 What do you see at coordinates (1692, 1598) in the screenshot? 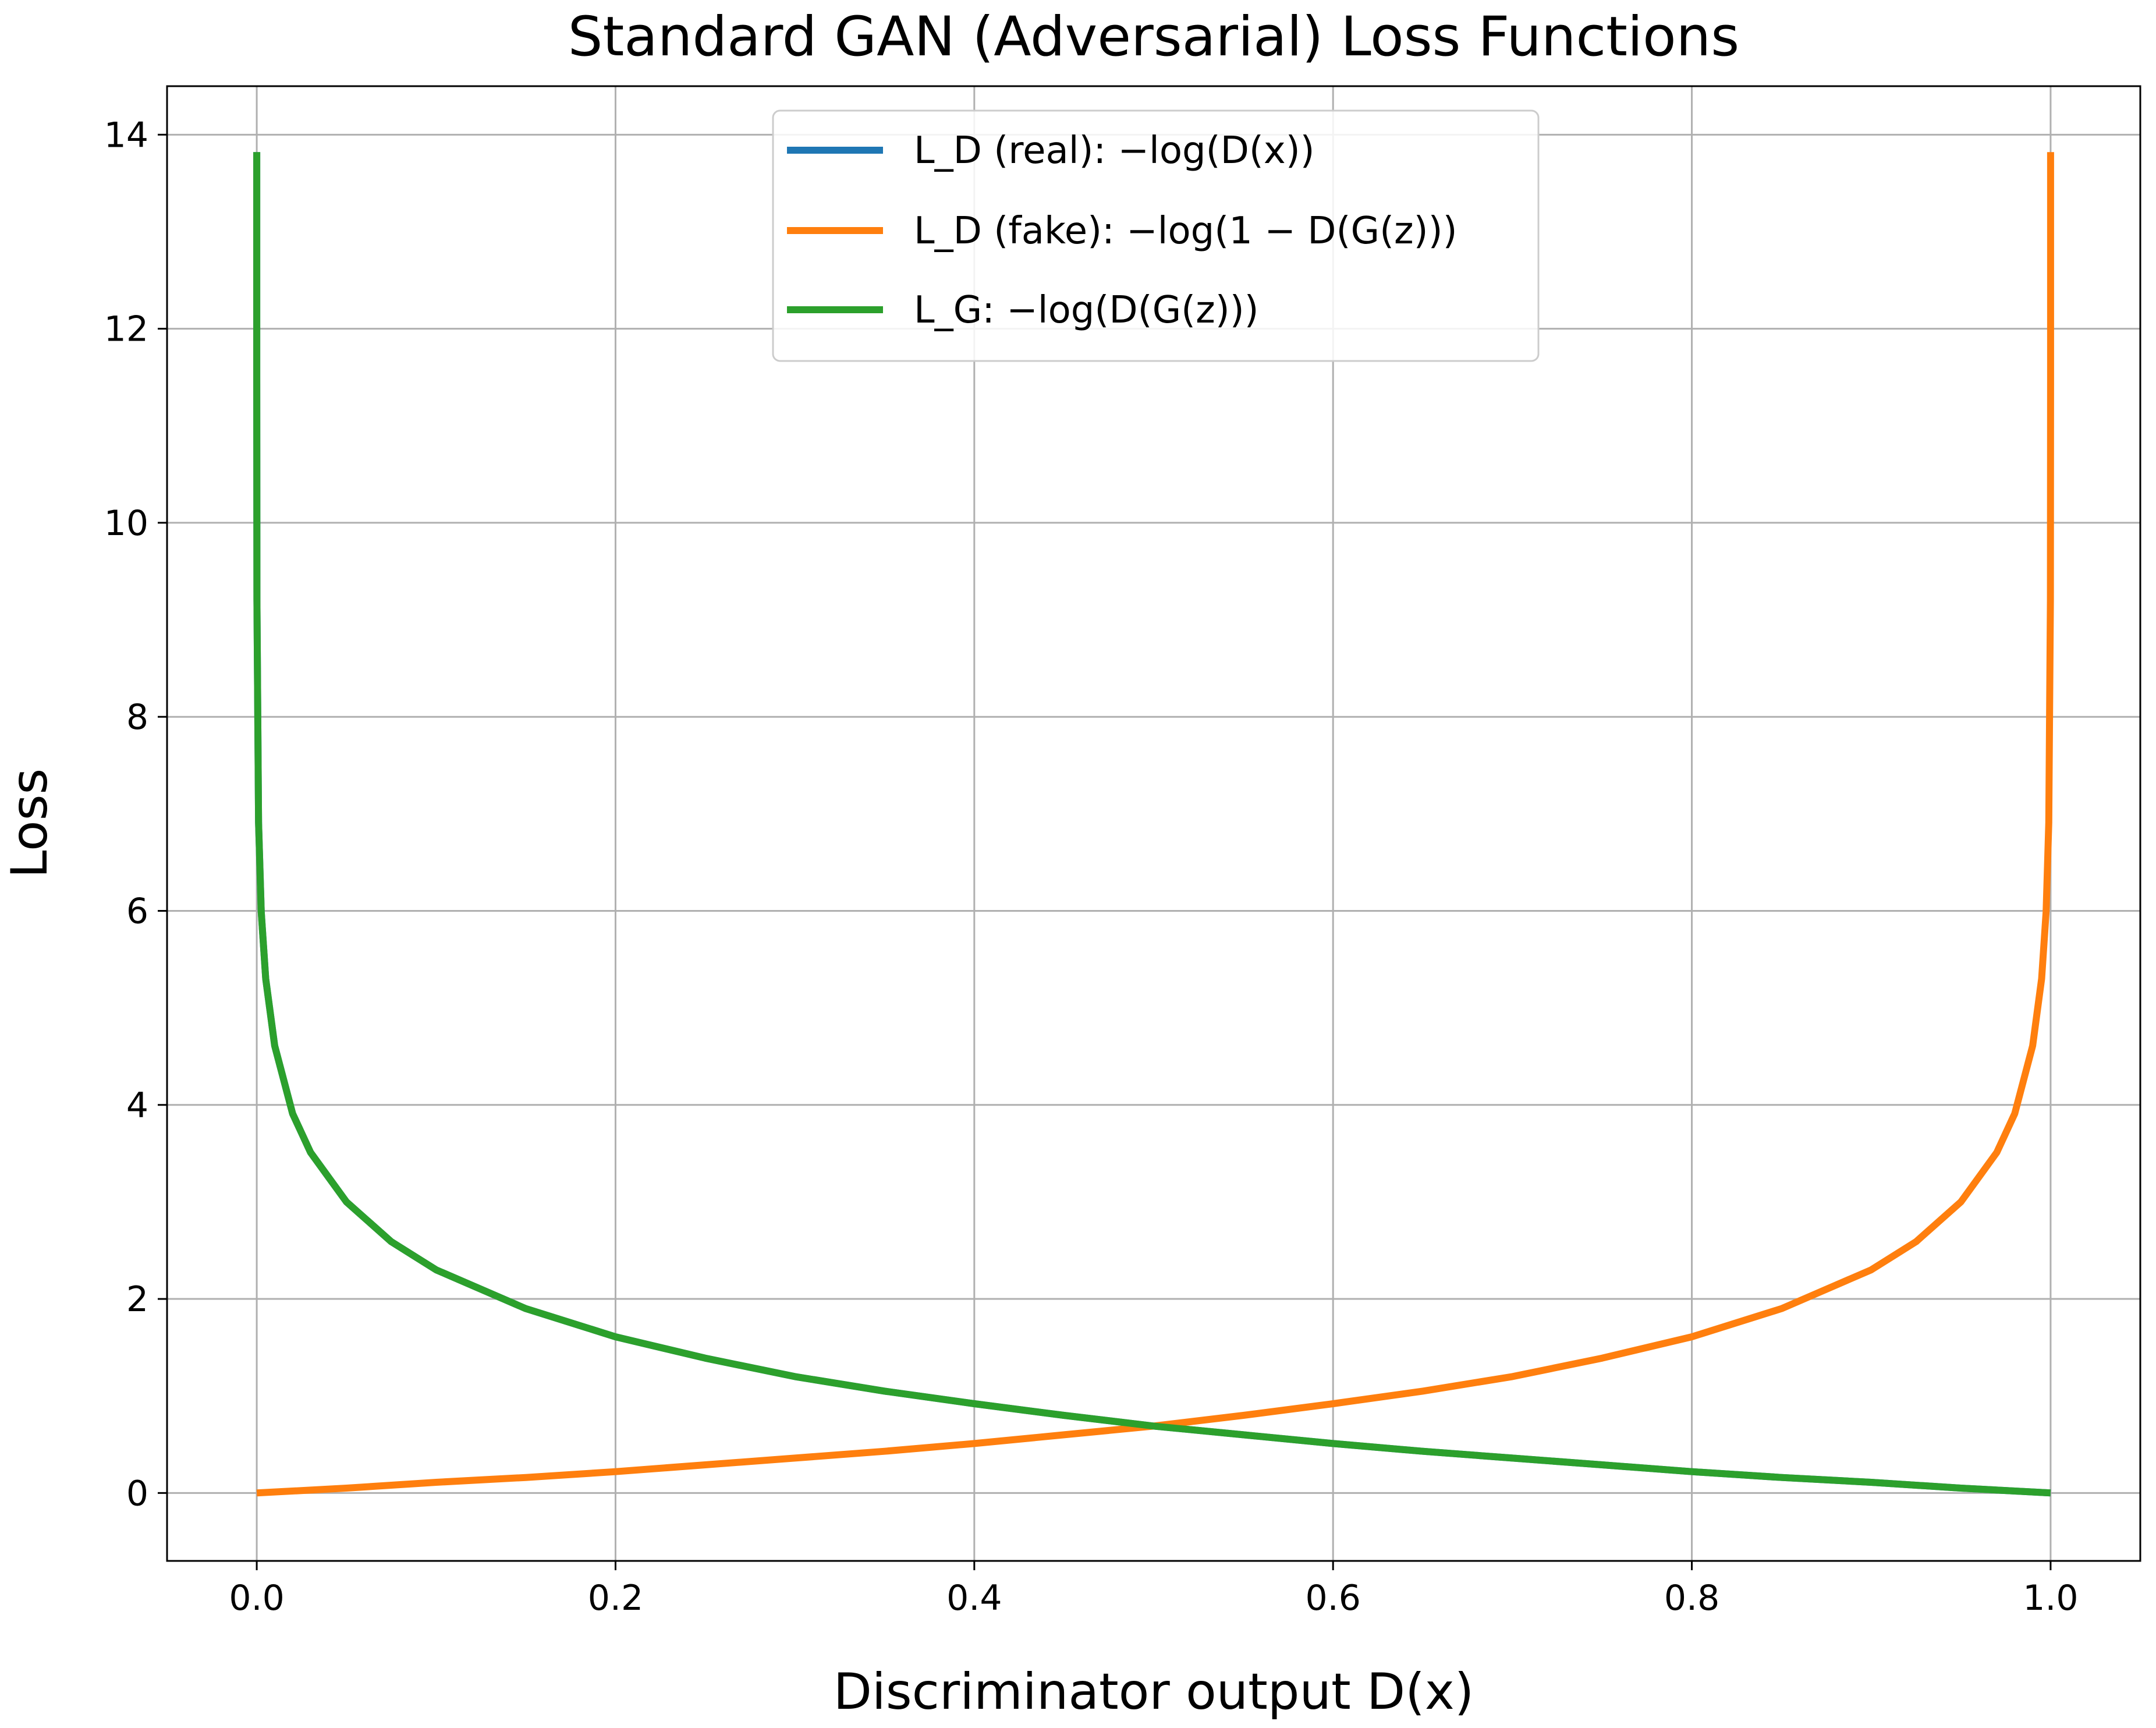
I see `x-tick-label: 0.8` at bounding box center [1692, 1598].